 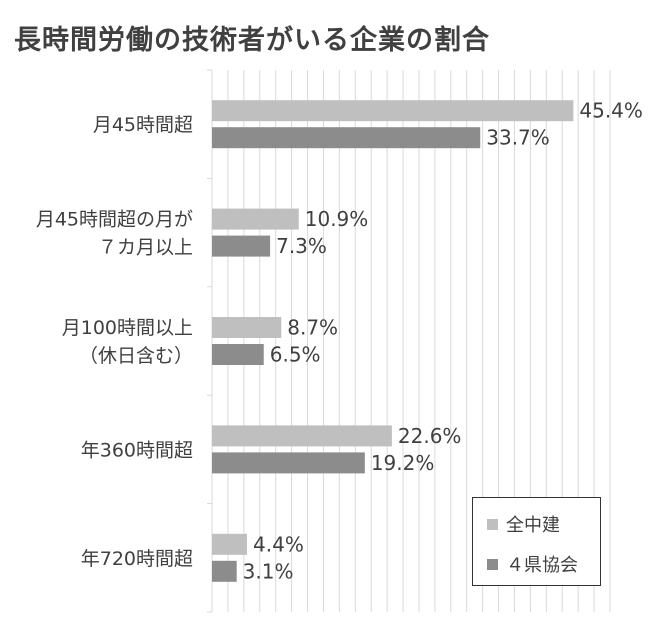 What do you see at coordinates (611, 111) in the screenshot?
I see `data-label-series-0: 45.4%` at bounding box center [611, 111].